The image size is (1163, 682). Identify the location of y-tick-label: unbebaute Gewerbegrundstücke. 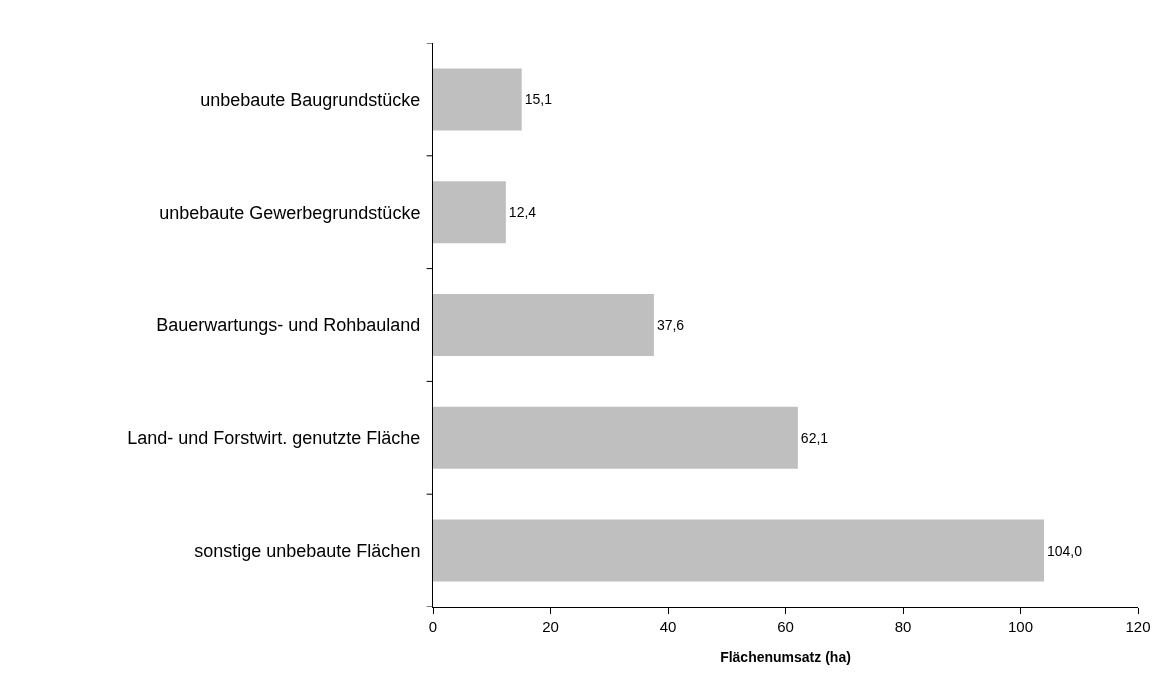
(290, 212).